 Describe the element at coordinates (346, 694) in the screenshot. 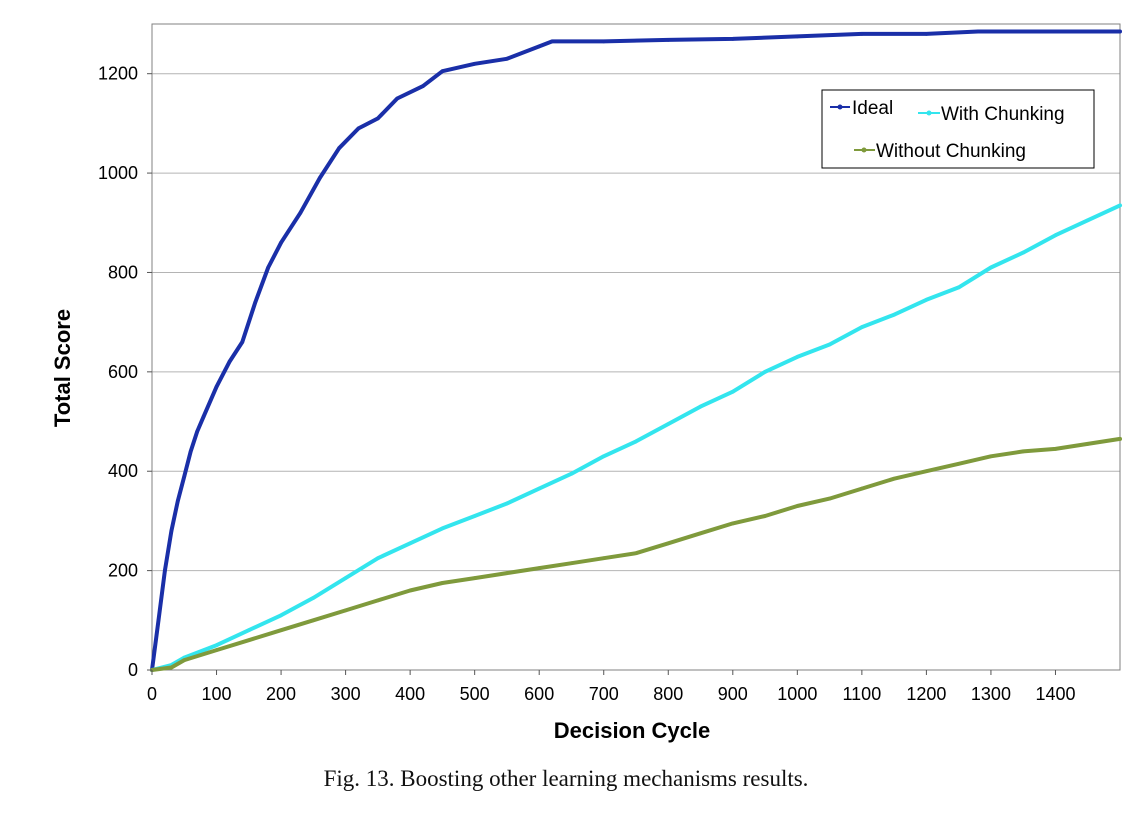

I see `x-tick-label: 300` at that location.